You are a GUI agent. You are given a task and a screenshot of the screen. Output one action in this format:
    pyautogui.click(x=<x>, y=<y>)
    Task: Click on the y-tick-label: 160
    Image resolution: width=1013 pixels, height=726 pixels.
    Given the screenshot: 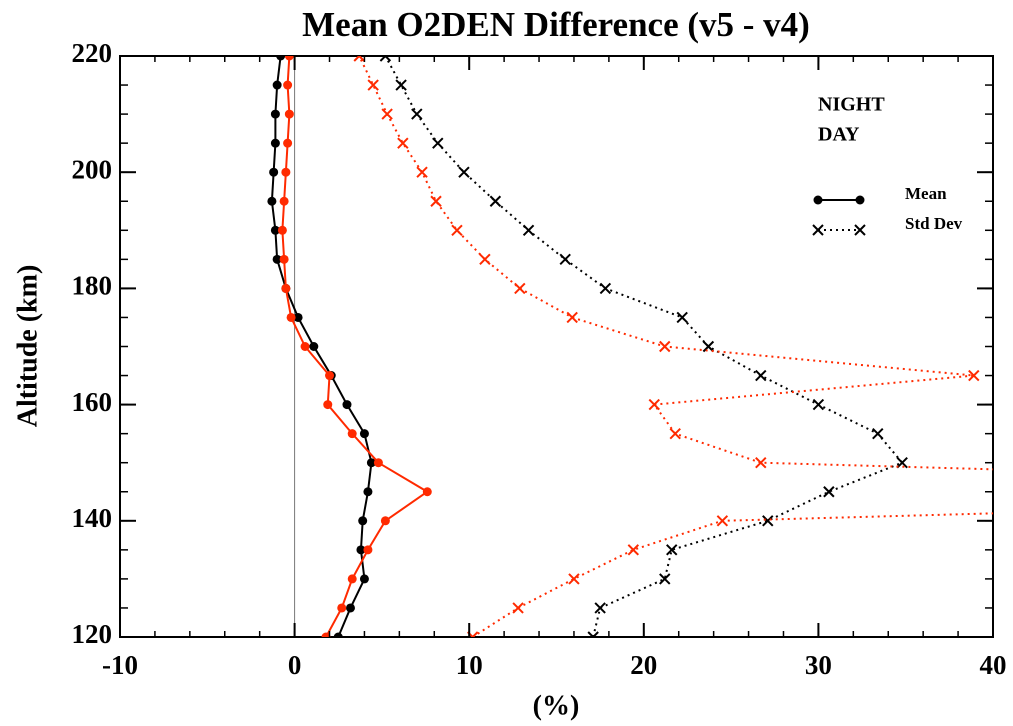 What is the action you would take?
    pyautogui.click(x=92, y=402)
    